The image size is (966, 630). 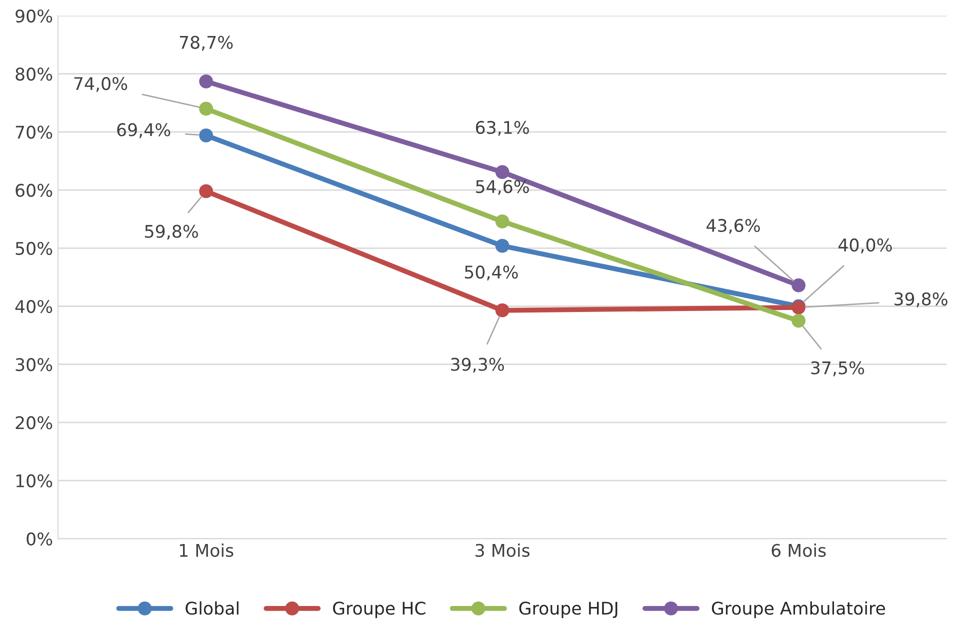 I want to click on y-tick-label: 40%, so click(x=33, y=307).